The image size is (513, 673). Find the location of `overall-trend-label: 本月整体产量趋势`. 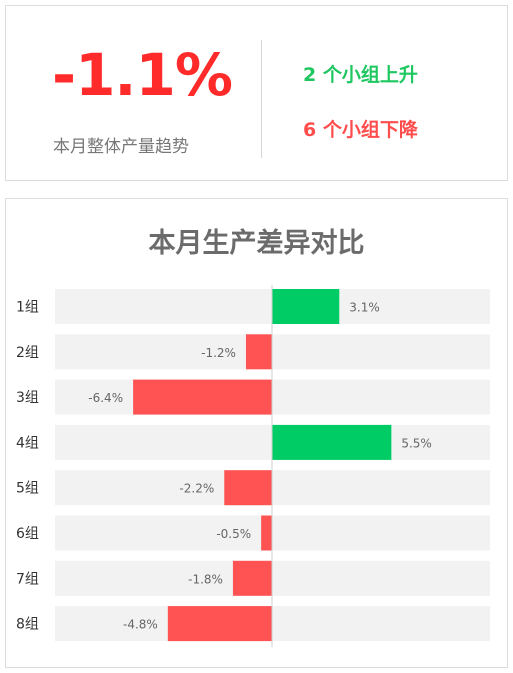

overall-trend-label: 本月整体产量趋势 is located at coordinates (121, 147).